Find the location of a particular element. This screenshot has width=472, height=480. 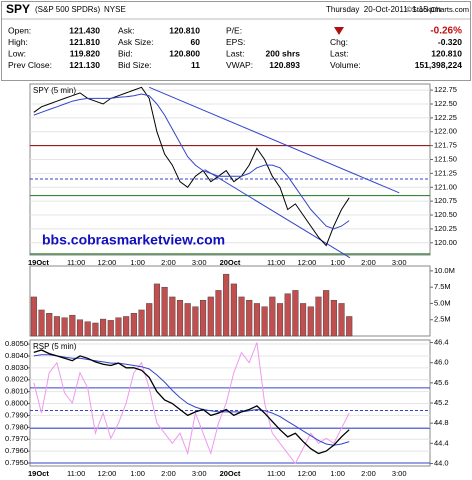

panel-label: RSP (5 min) is located at coordinates (55, 346).